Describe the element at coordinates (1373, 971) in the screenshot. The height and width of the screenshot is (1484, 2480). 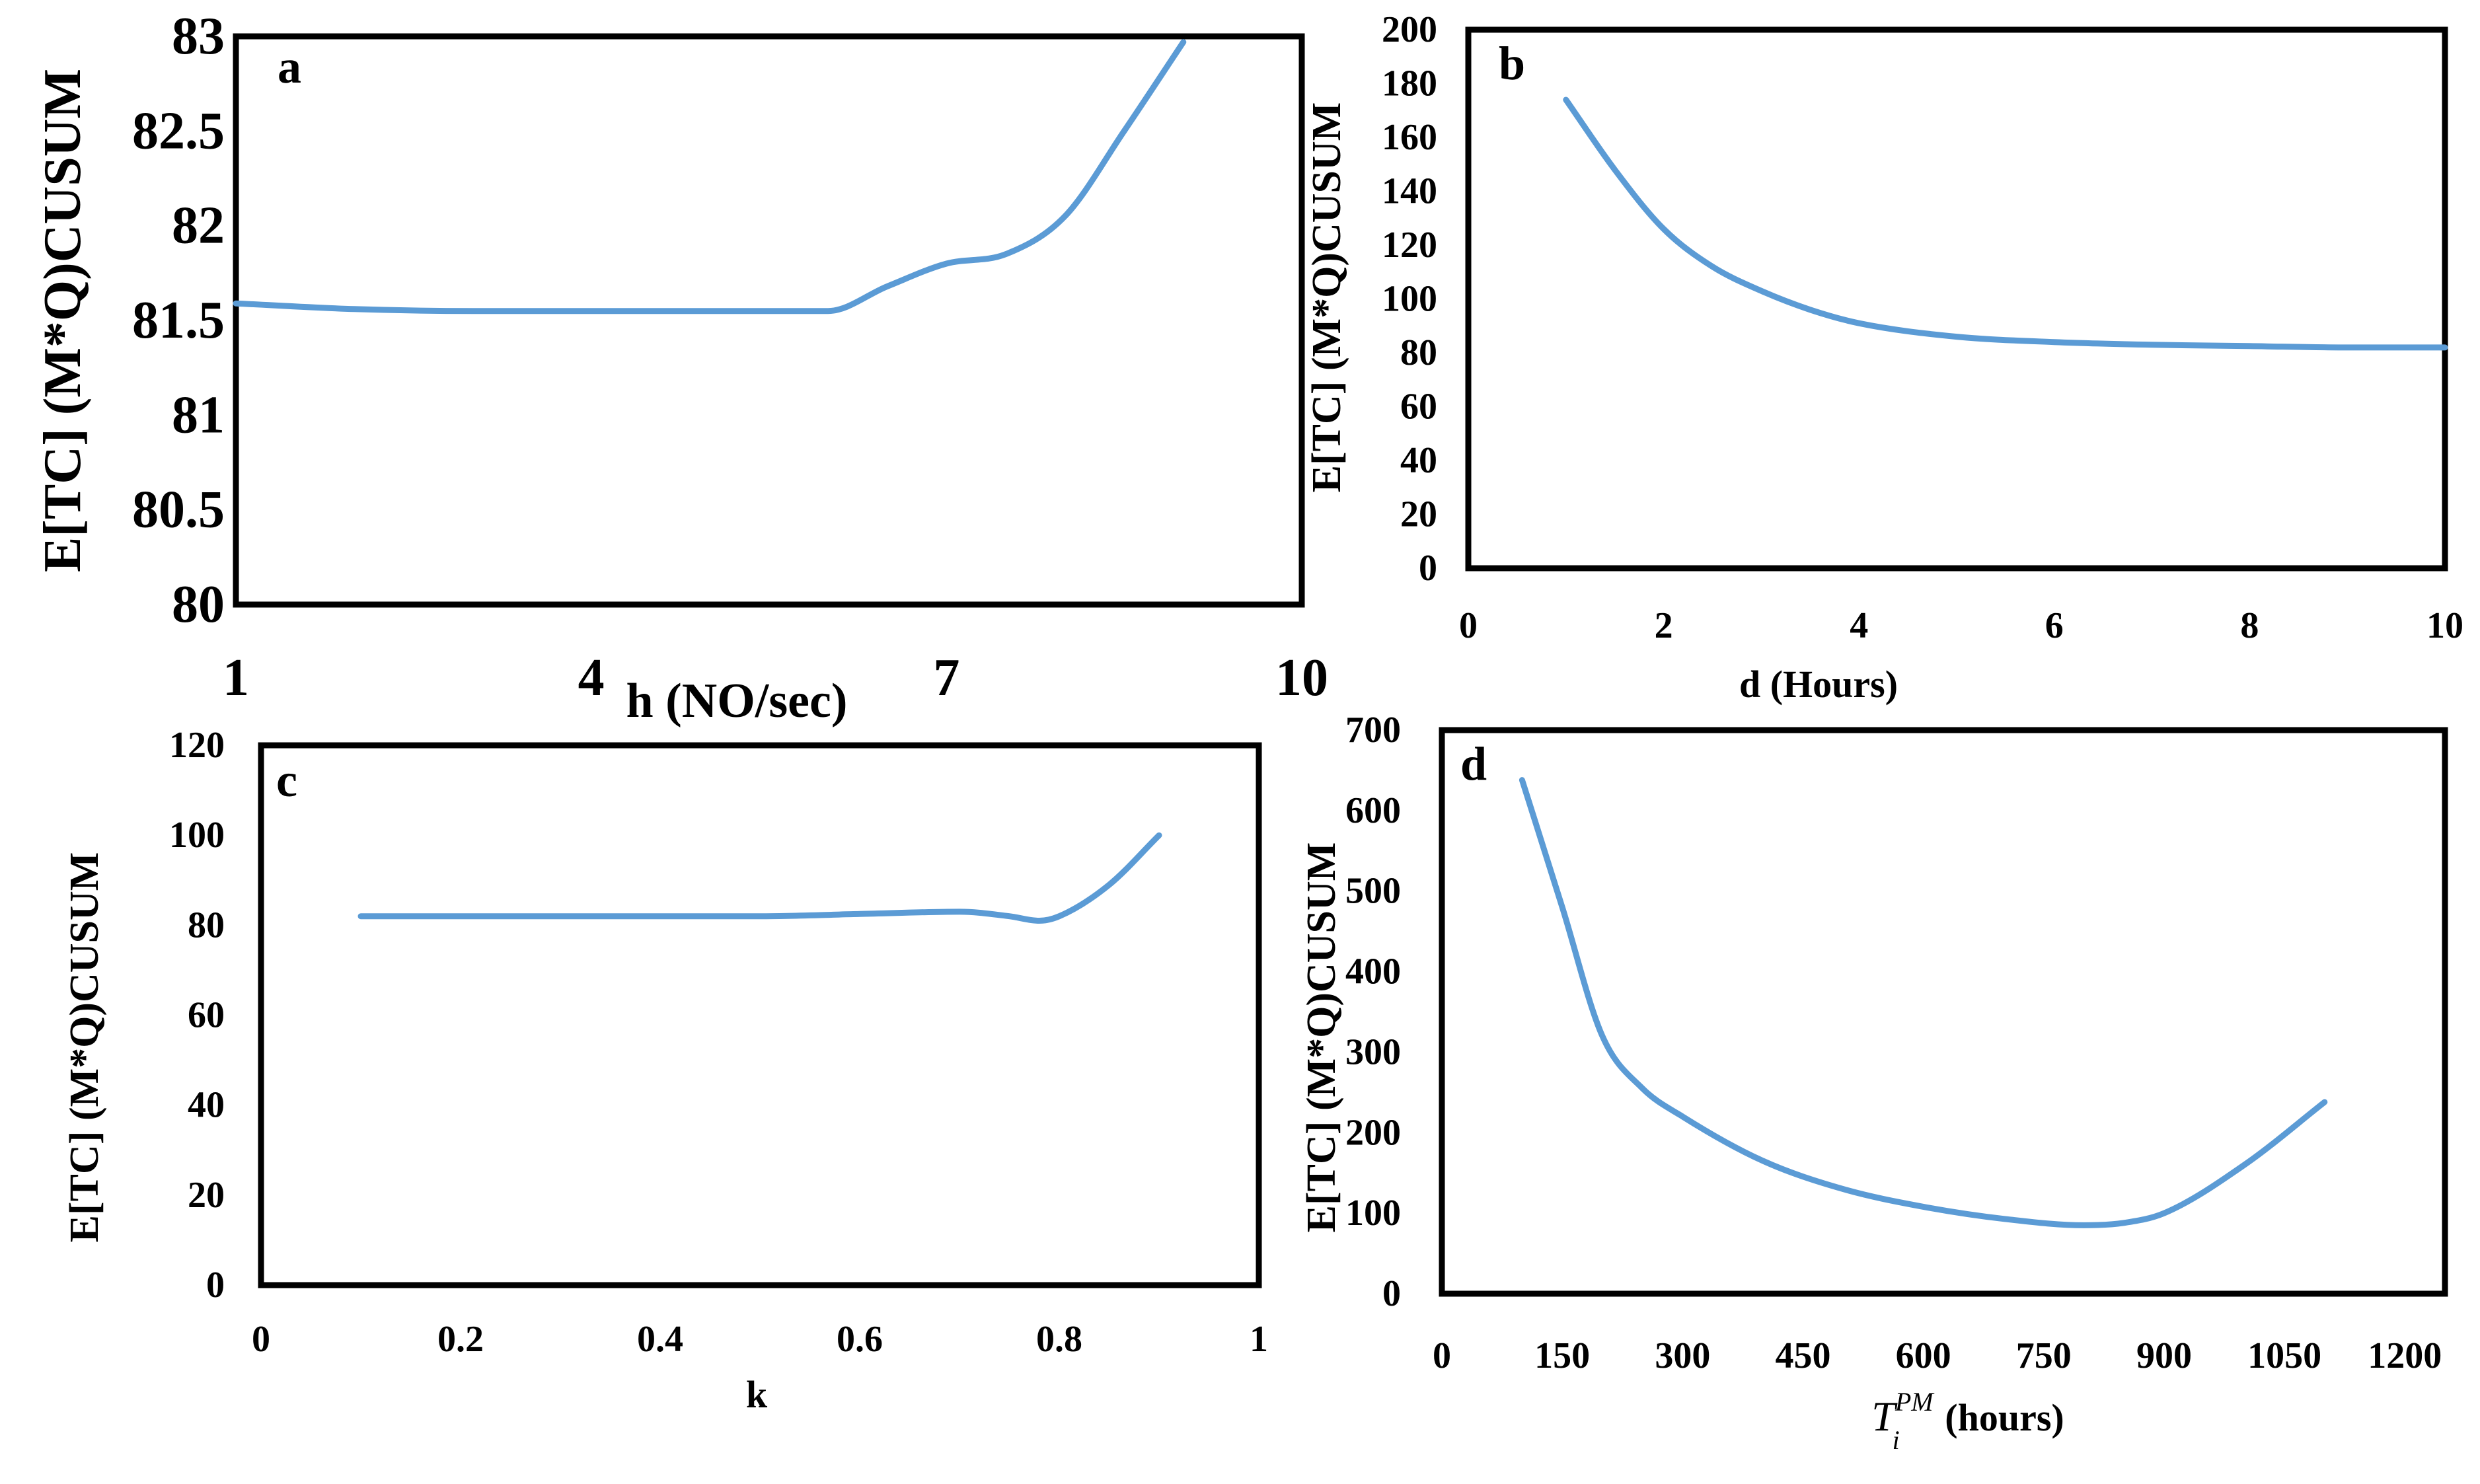
I see `panel-d-y-tick-label: 400` at that location.